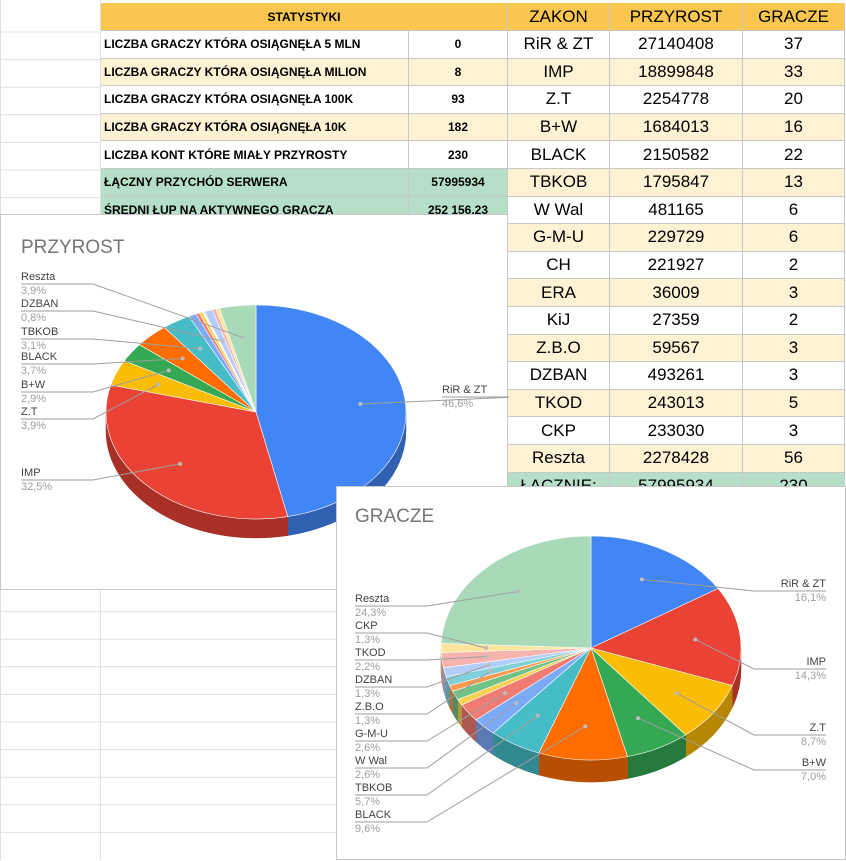  What do you see at coordinates (813, 742) in the screenshot?
I see `slice-percent: 8,7%` at bounding box center [813, 742].